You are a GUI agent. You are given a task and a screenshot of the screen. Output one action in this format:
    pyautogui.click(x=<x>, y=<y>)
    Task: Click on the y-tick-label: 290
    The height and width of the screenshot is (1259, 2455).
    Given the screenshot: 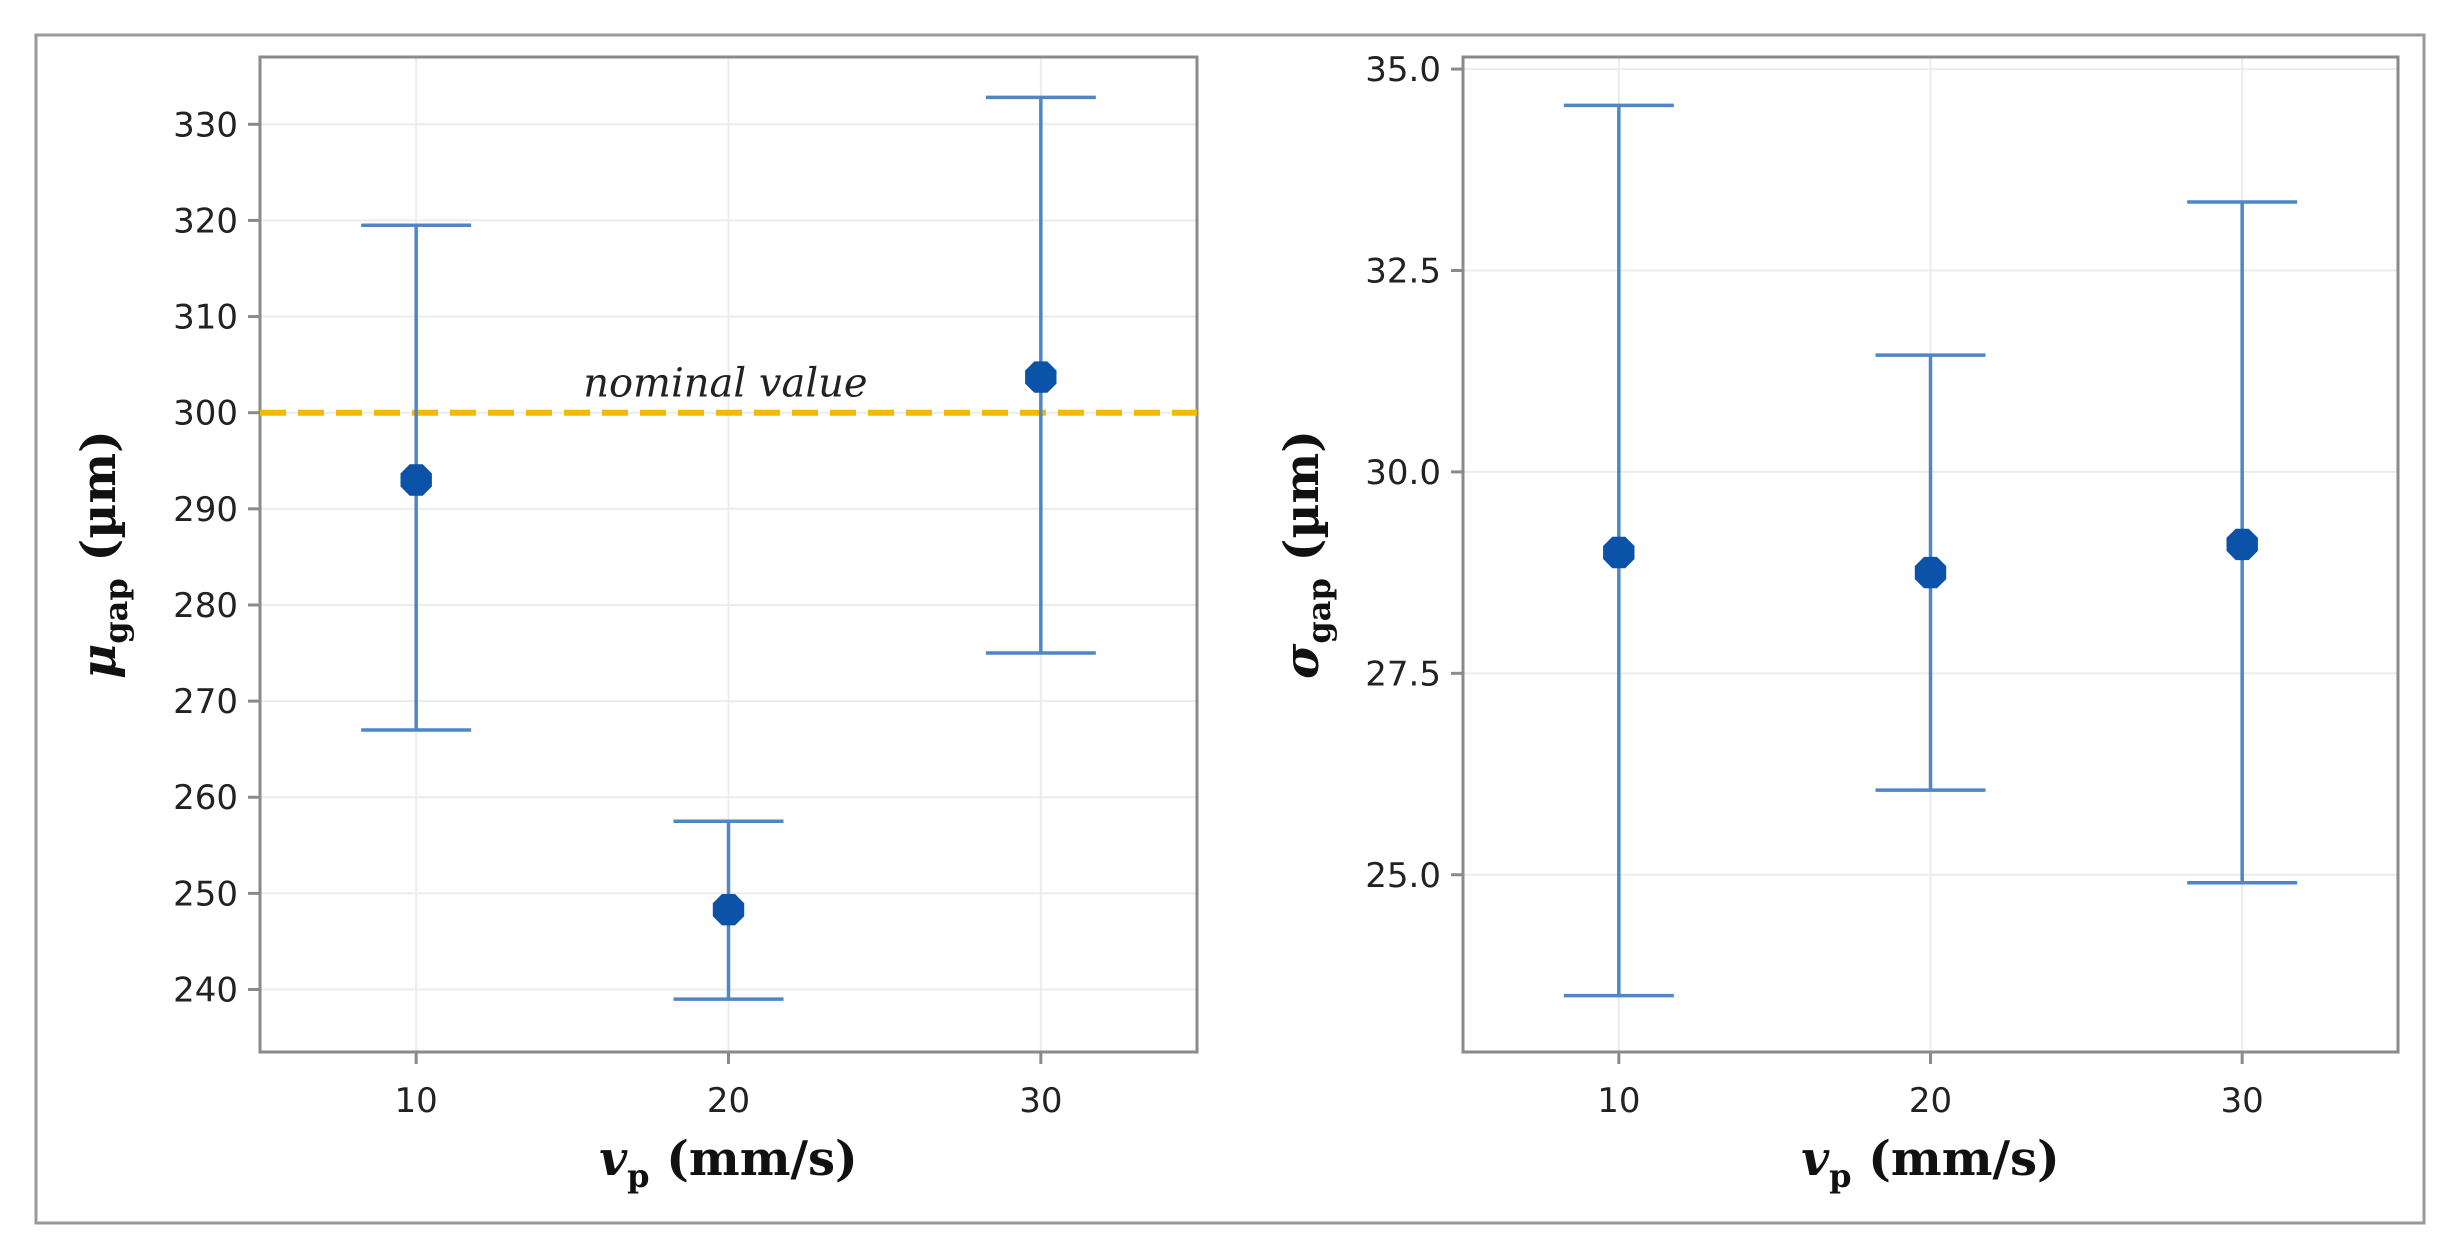 What is the action you would take?
    pyautogui.click(x=205, y=510)
    